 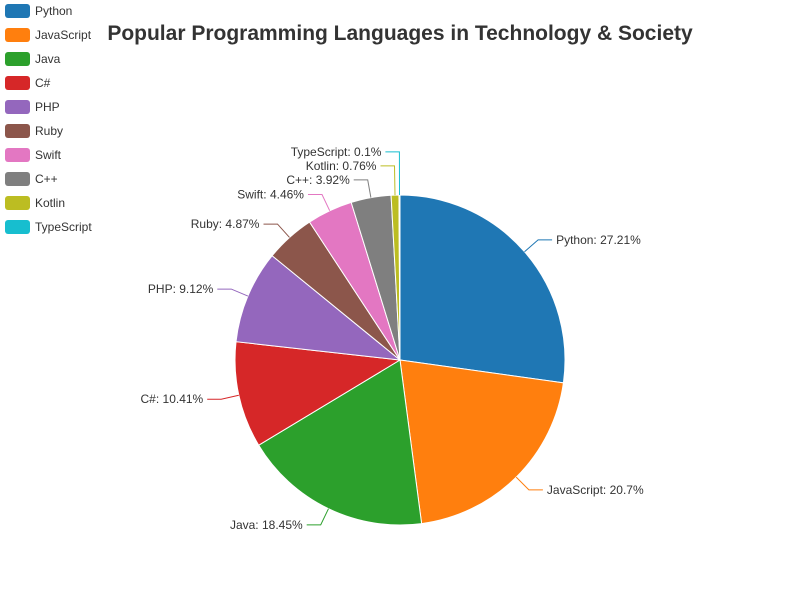 I want to click on leader-line-javascript, so click(x=529, y=483).